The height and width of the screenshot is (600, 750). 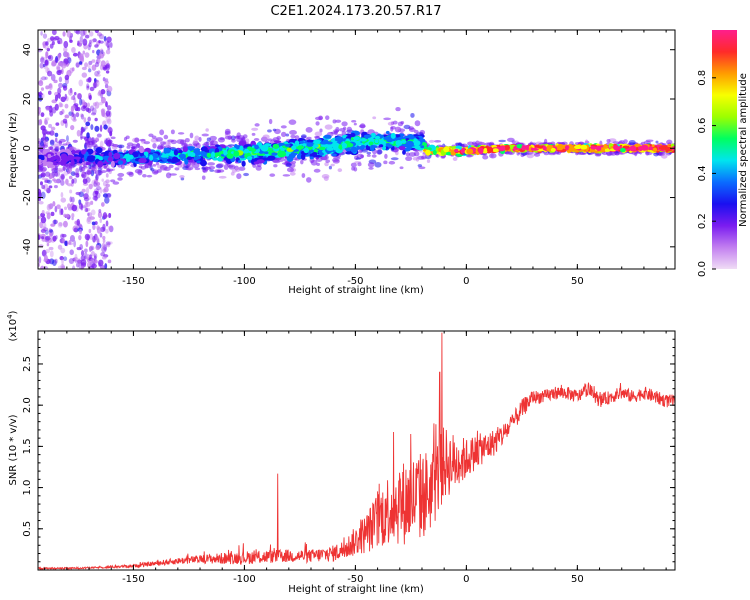 I want to click on spectrogram-x-tick-label: 50, so click(x=577, y=281).